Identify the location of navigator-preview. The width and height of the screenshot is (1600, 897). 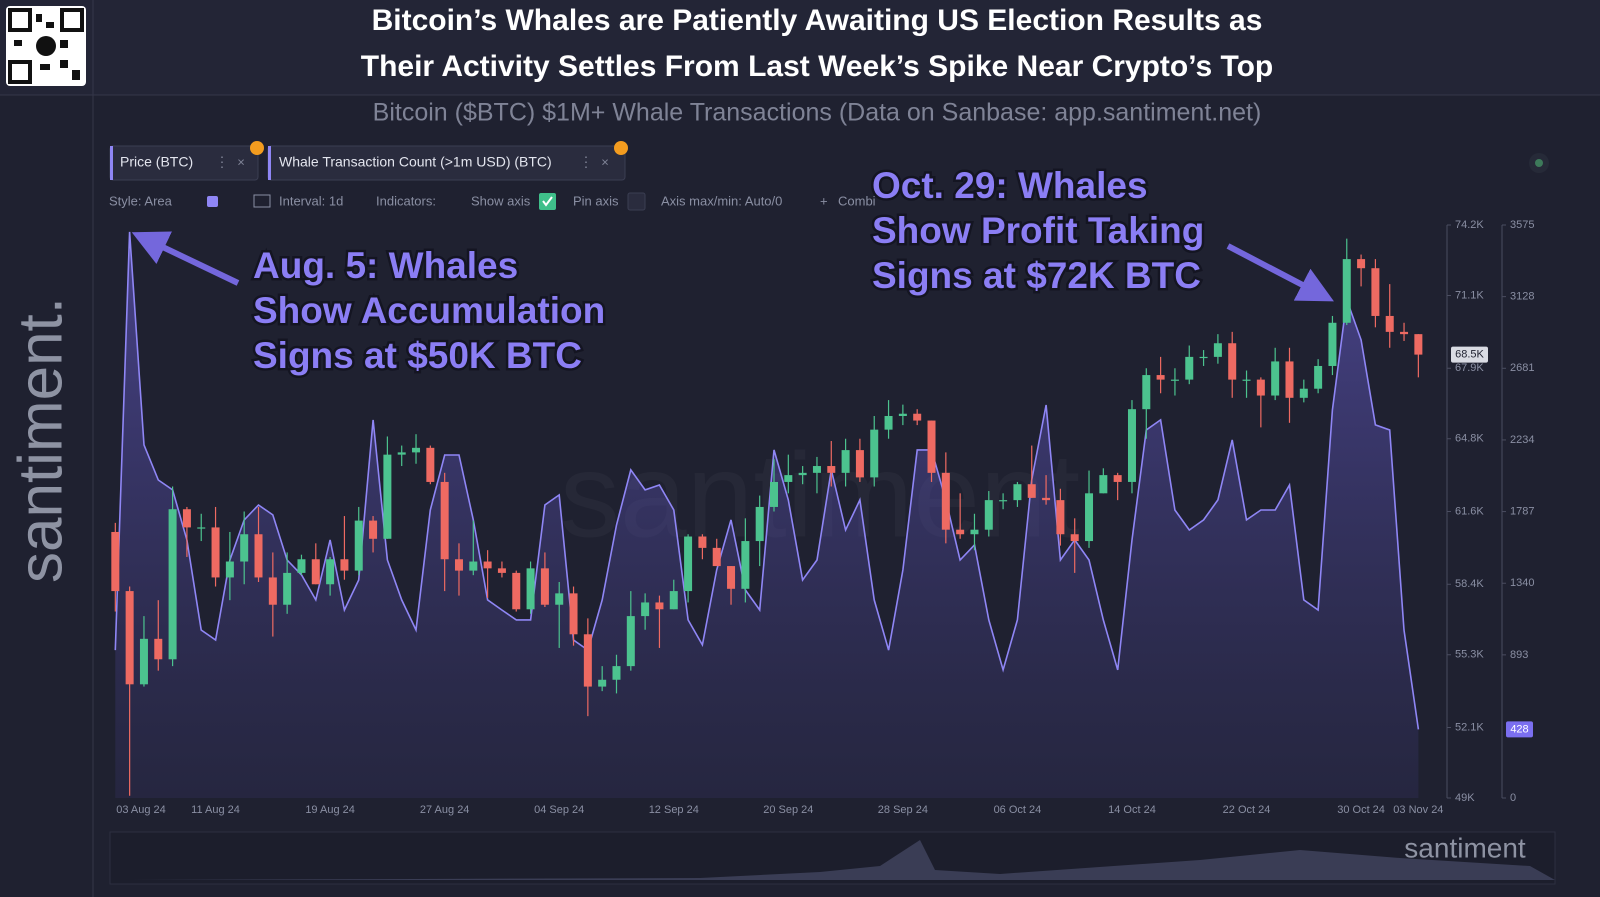
(832, 860).